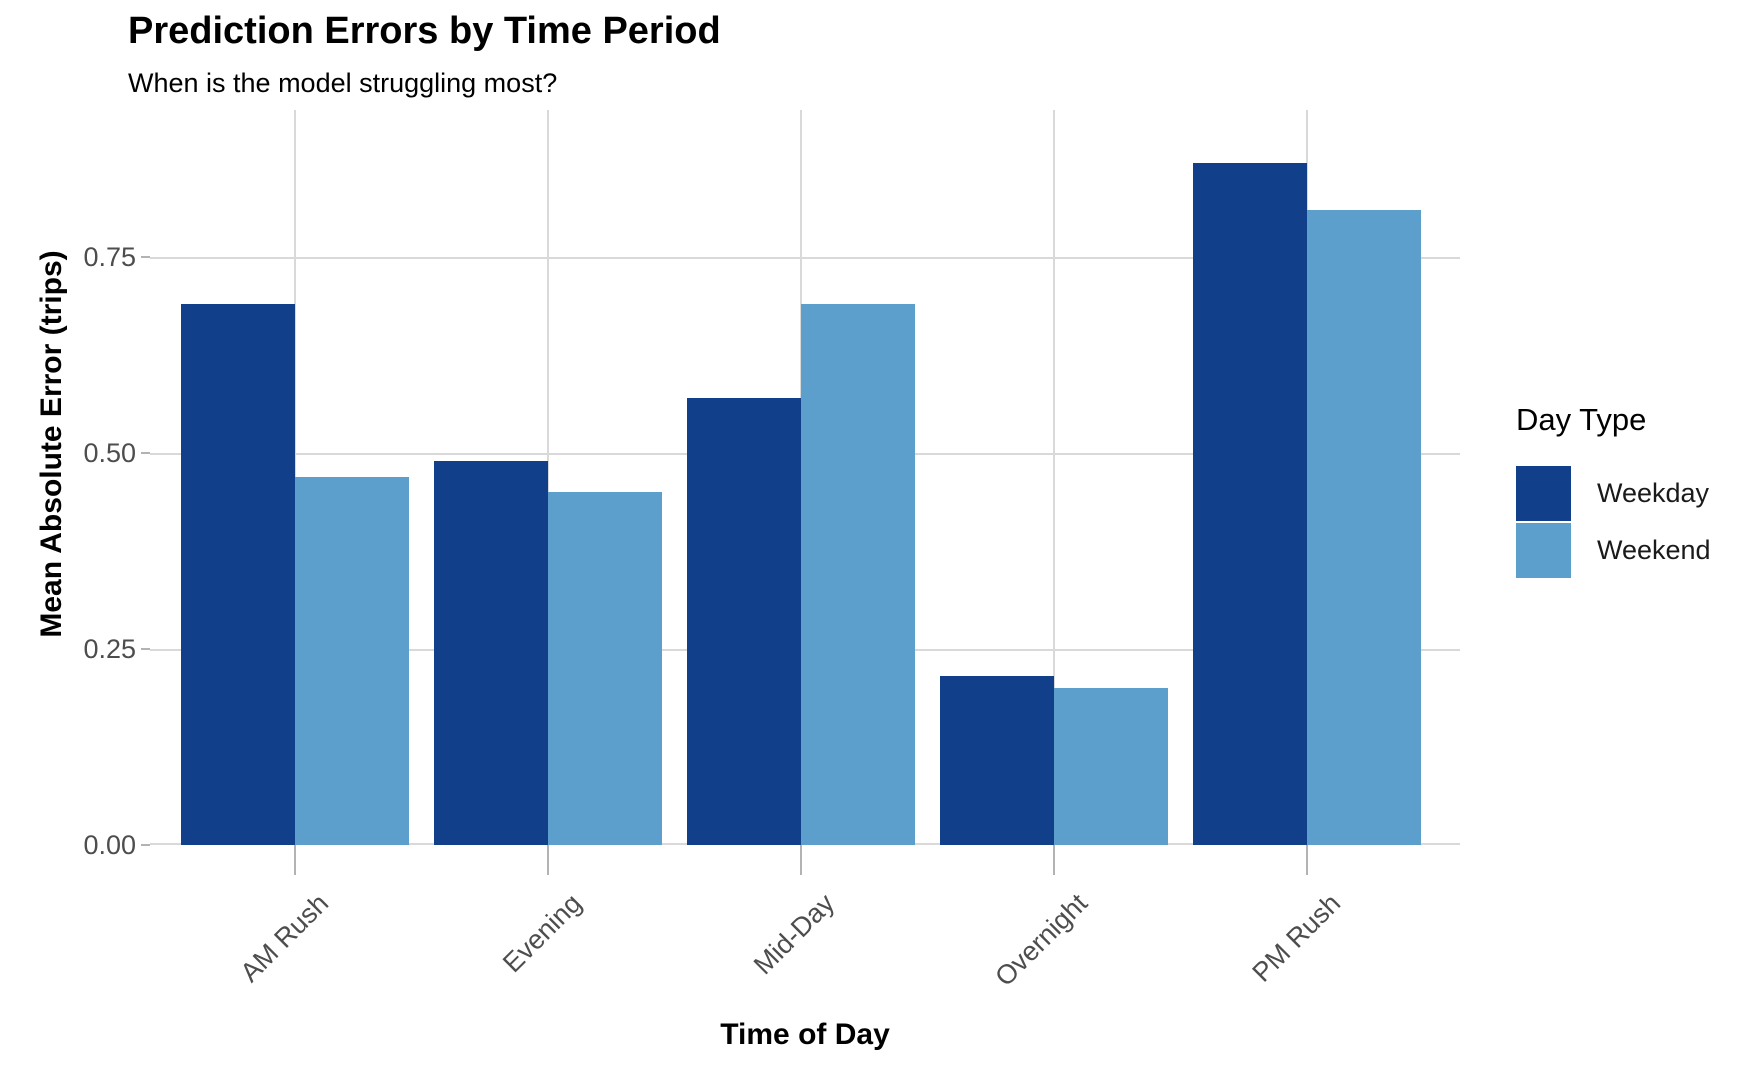 Image resolution: width=1750 pixels, height=1081 pixels. I want to click on x-tick-label: Overnight, so click(1041, 940).